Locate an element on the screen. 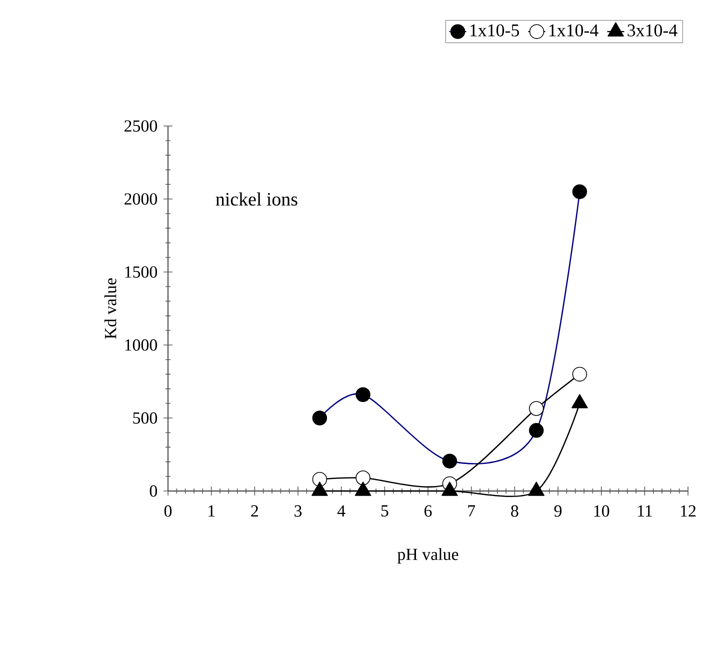 The height and width of the screenshot is (664, 708). x-tick-label: 10 is located at coordinates (602, 511).